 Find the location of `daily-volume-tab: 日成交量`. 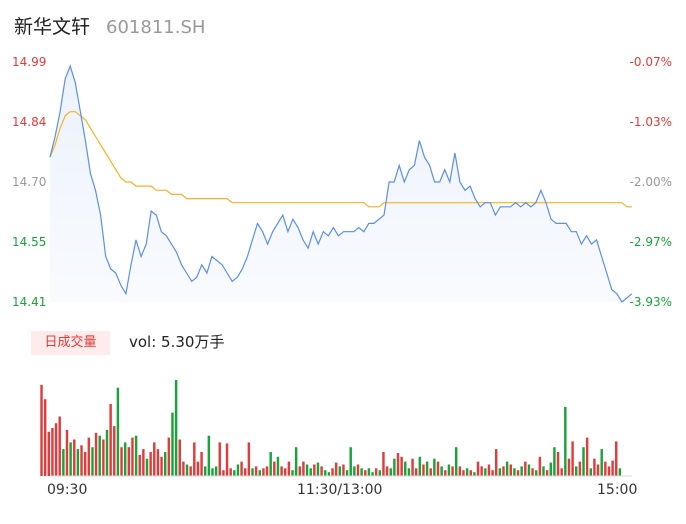

daily-volume-tab: 日成交量 is located at coordinates (70, 343).